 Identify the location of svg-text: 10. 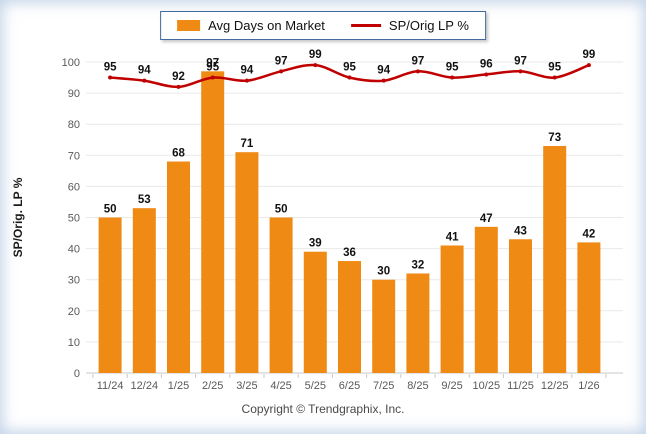
(74, 343).